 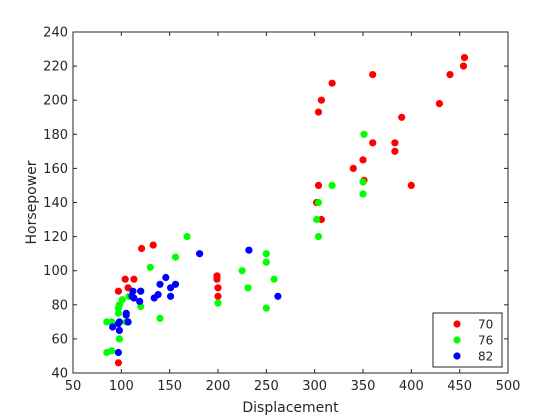 I want to click on x-tick-label: 350, so click(x=363, y=386).